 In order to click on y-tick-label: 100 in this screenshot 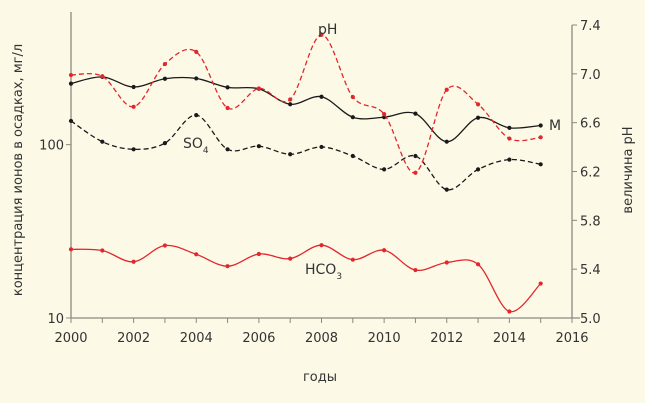, I will do `click(51, 146)`.